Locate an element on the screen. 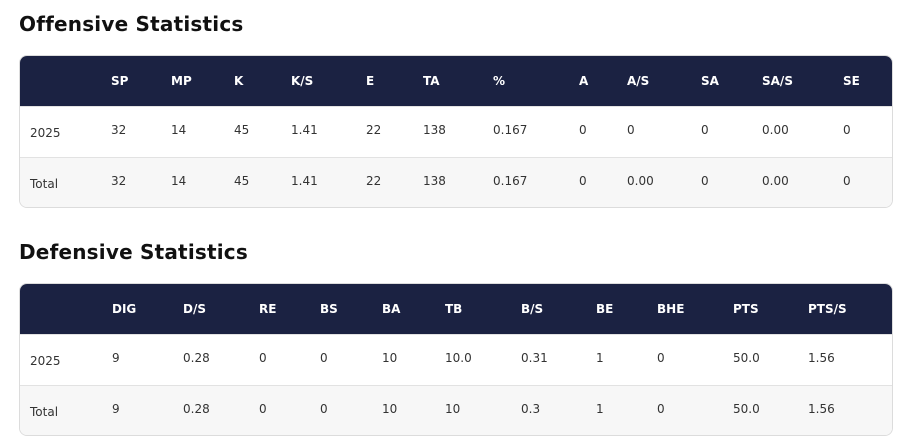 Image resolution: width=902 pixels, height=447 pixels. column-header: SA/S is located at coordinates (777, 81).